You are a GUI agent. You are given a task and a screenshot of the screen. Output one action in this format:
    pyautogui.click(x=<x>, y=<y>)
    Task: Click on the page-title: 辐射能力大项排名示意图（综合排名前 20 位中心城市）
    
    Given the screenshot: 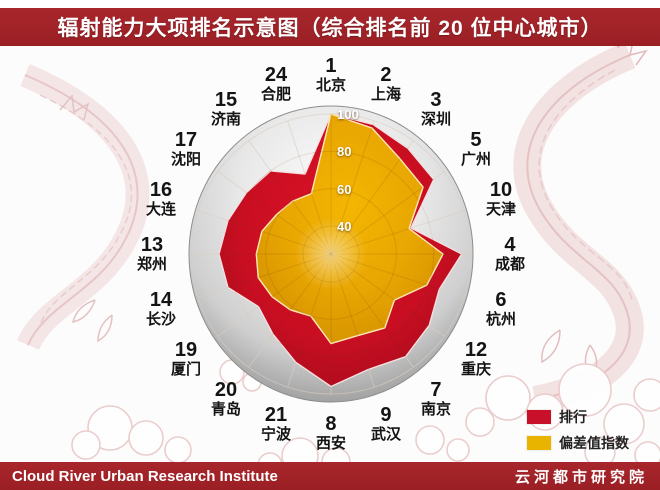 What is the action you would take?
    pyautogui.click(x=330, y=28)
    